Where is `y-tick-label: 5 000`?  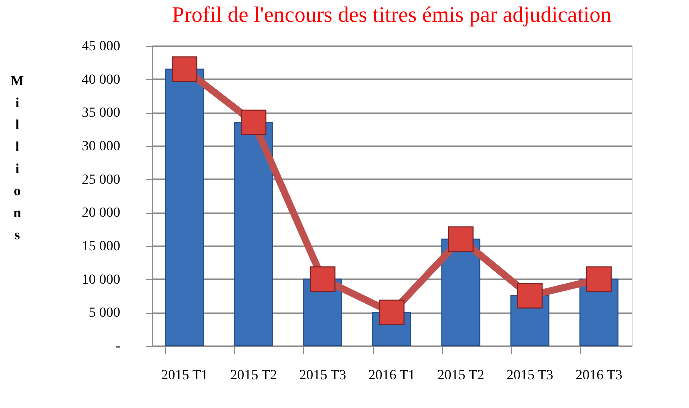 y-tick-label: 5 000 is located at coordinates (104, 314).